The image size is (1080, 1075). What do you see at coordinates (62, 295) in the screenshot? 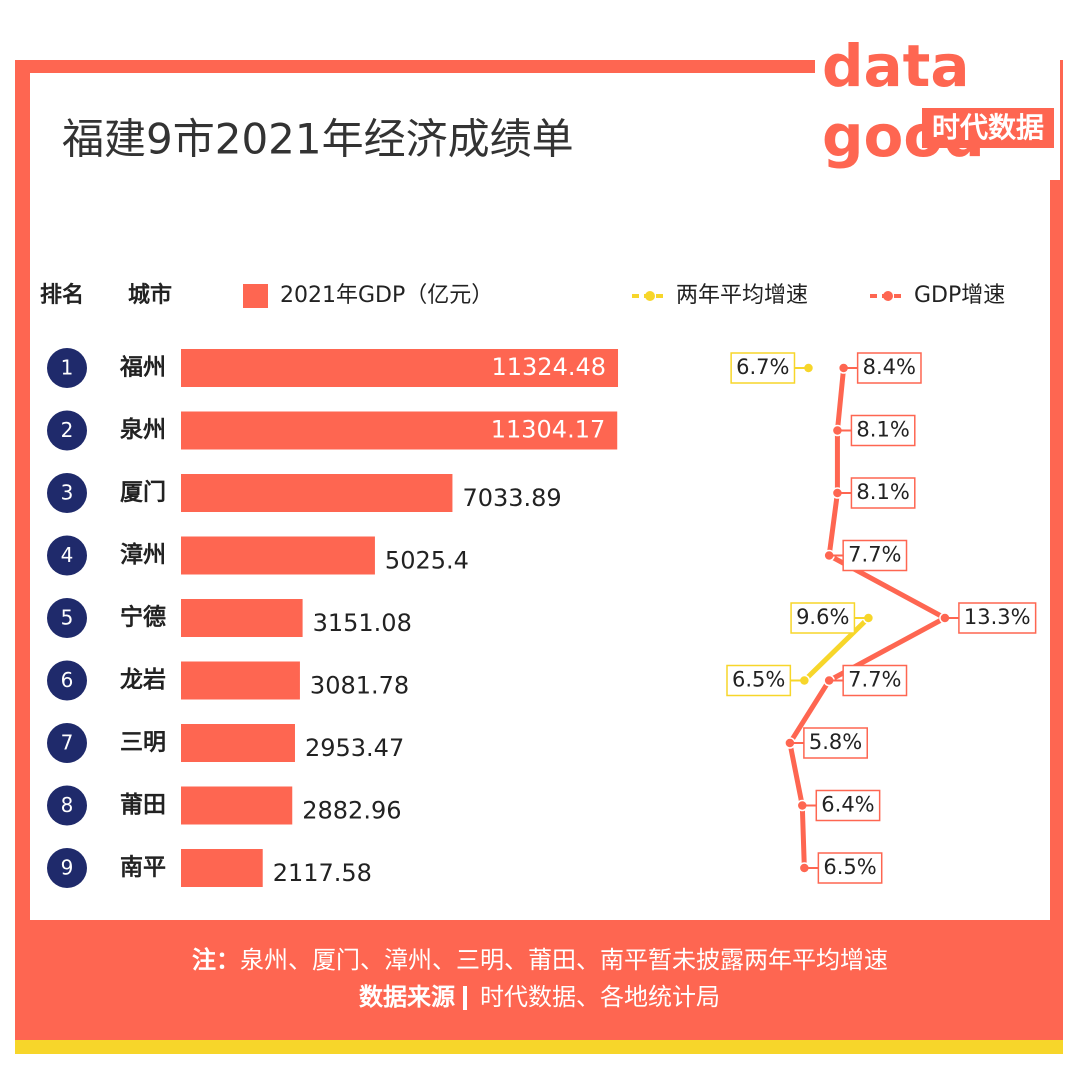
I see `rank-header: 排名` at bounding box center [62, 295].